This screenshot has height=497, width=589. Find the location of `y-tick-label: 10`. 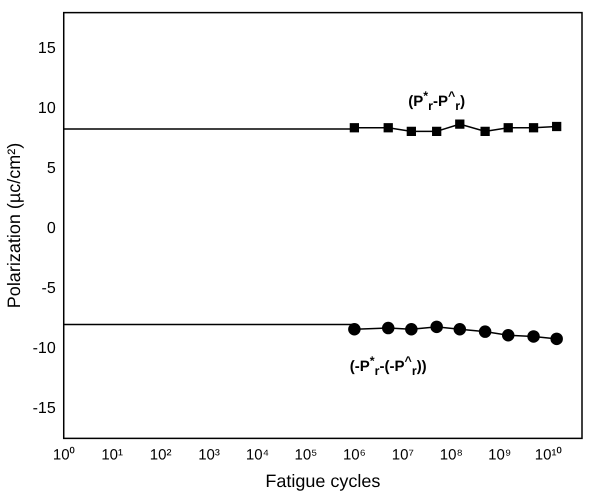

y-tick-label: 10 is located at coordinates (47, 108).